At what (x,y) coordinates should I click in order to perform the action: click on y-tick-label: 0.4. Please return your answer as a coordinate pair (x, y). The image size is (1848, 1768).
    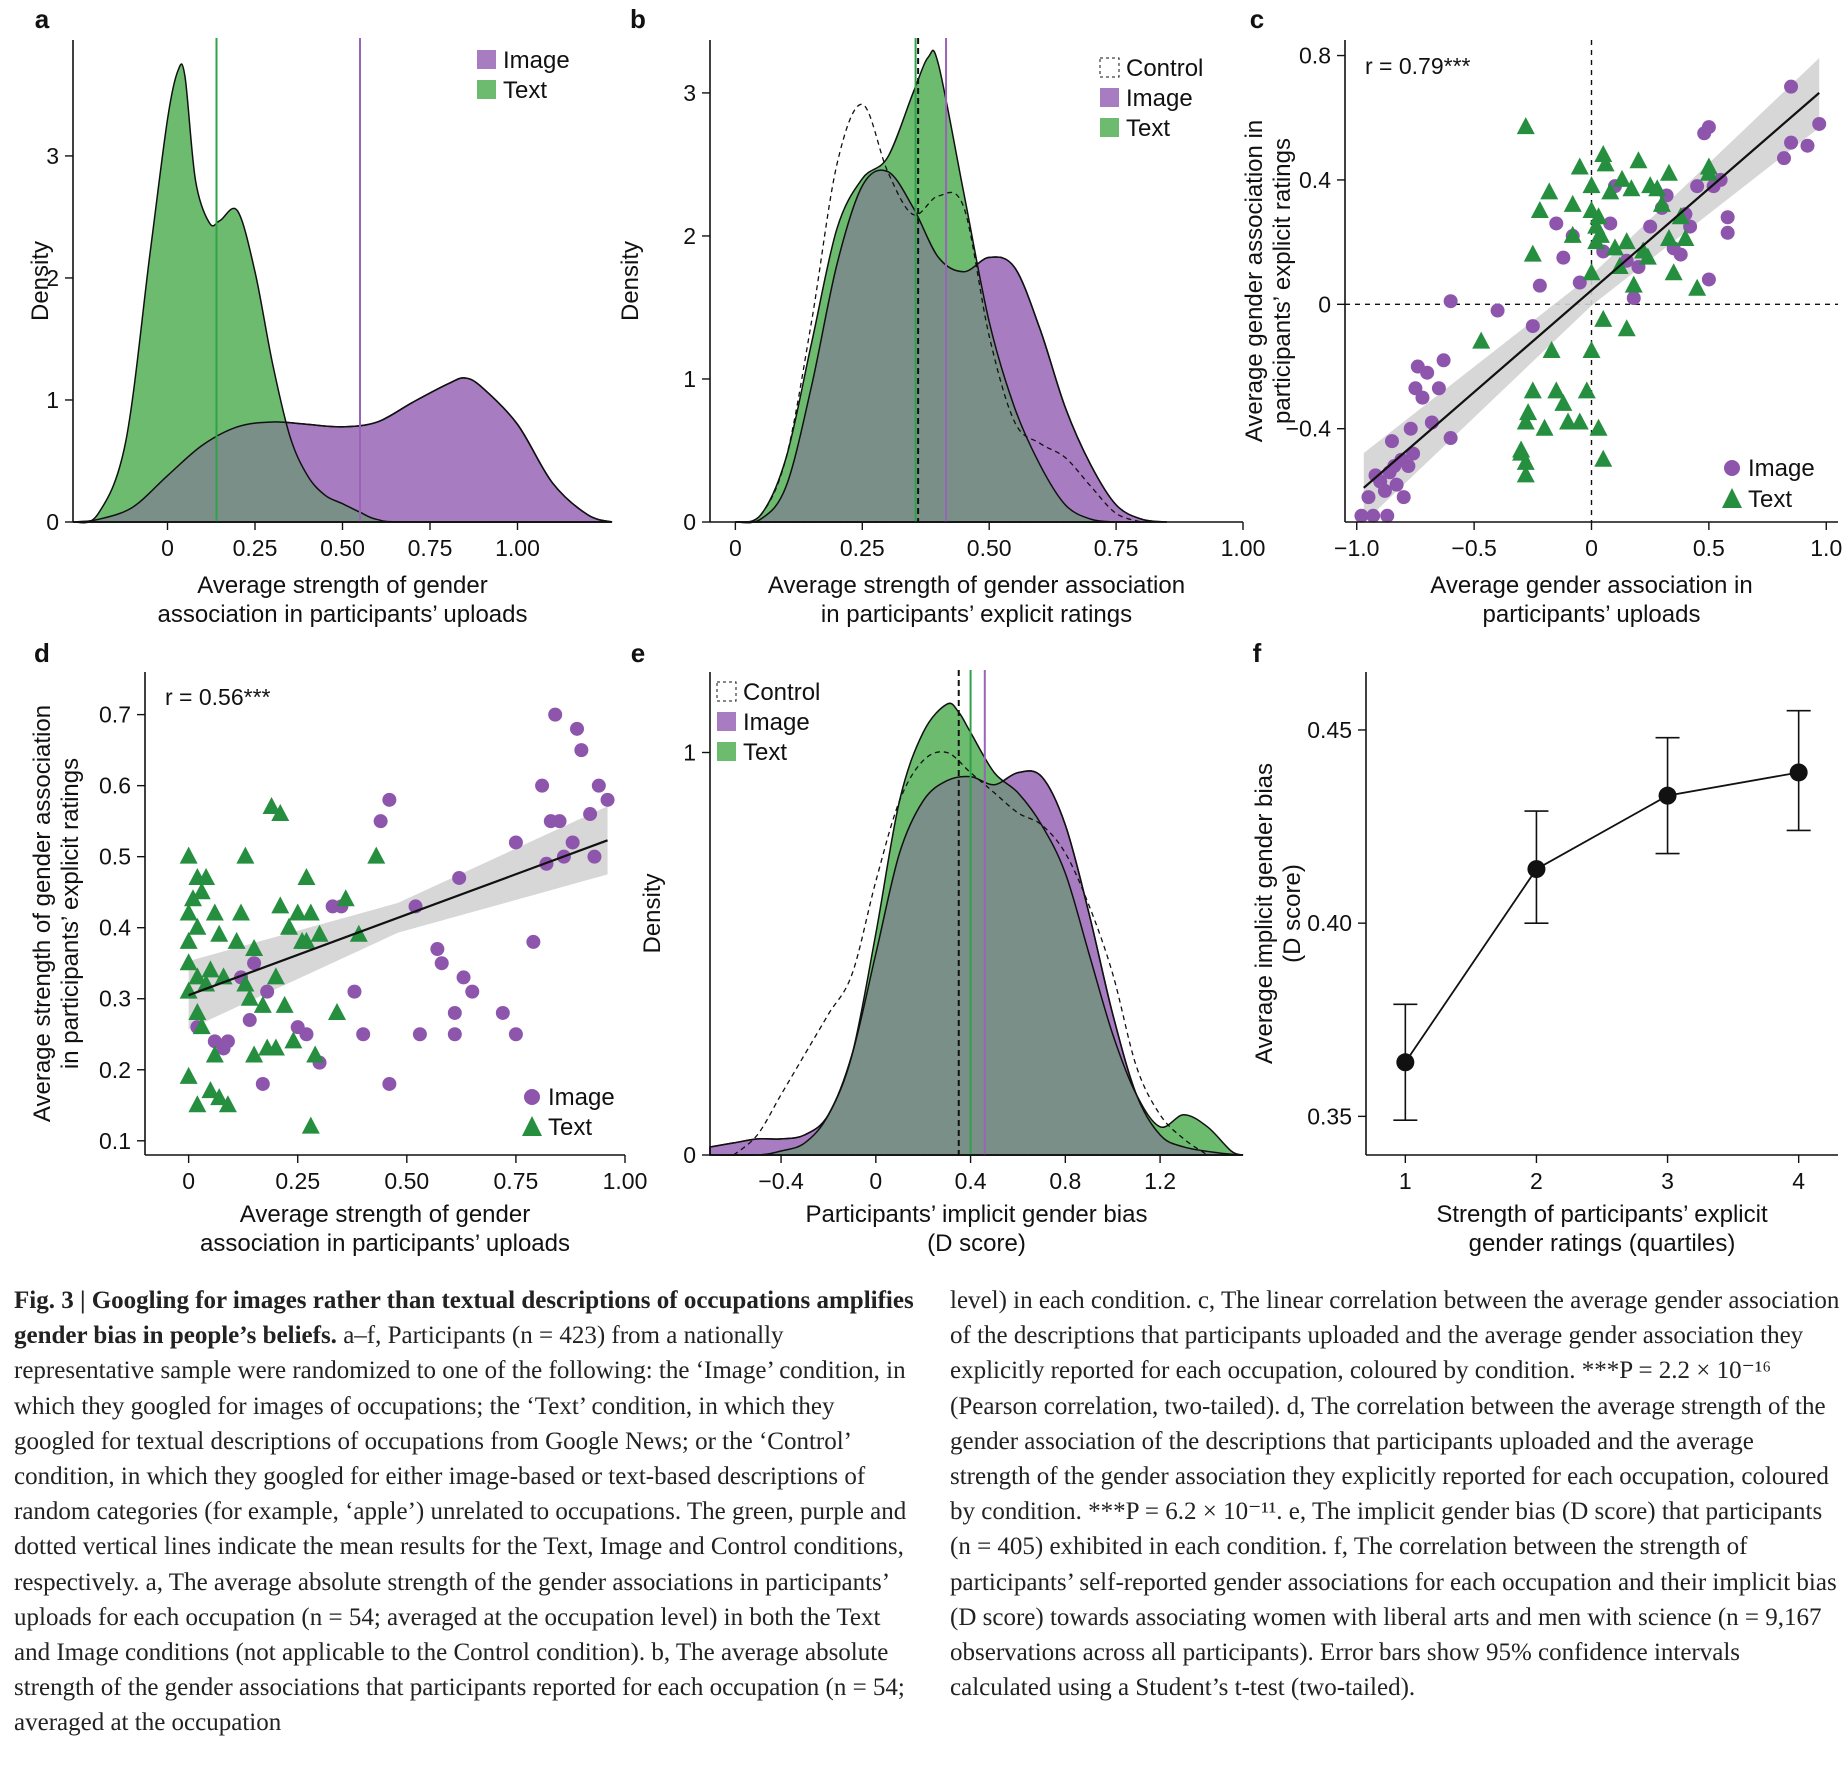
    Looking at the image, I should click on (1315, 180).